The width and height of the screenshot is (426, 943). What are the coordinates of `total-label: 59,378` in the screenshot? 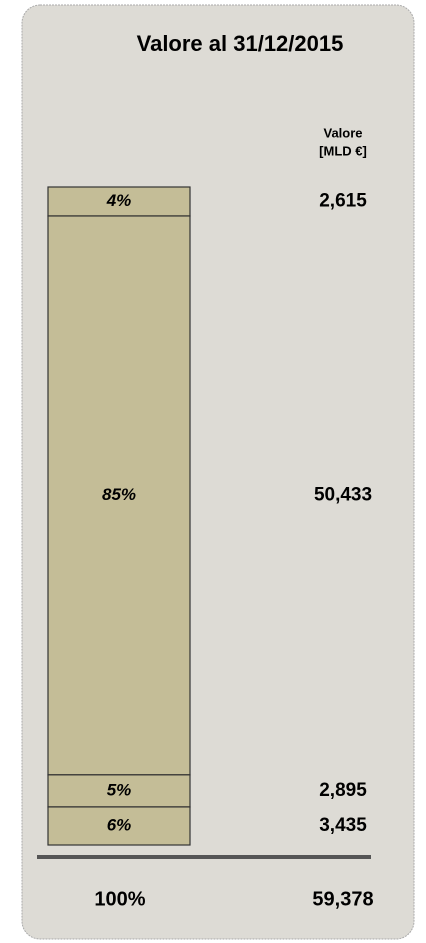 It's located at (342, 899).